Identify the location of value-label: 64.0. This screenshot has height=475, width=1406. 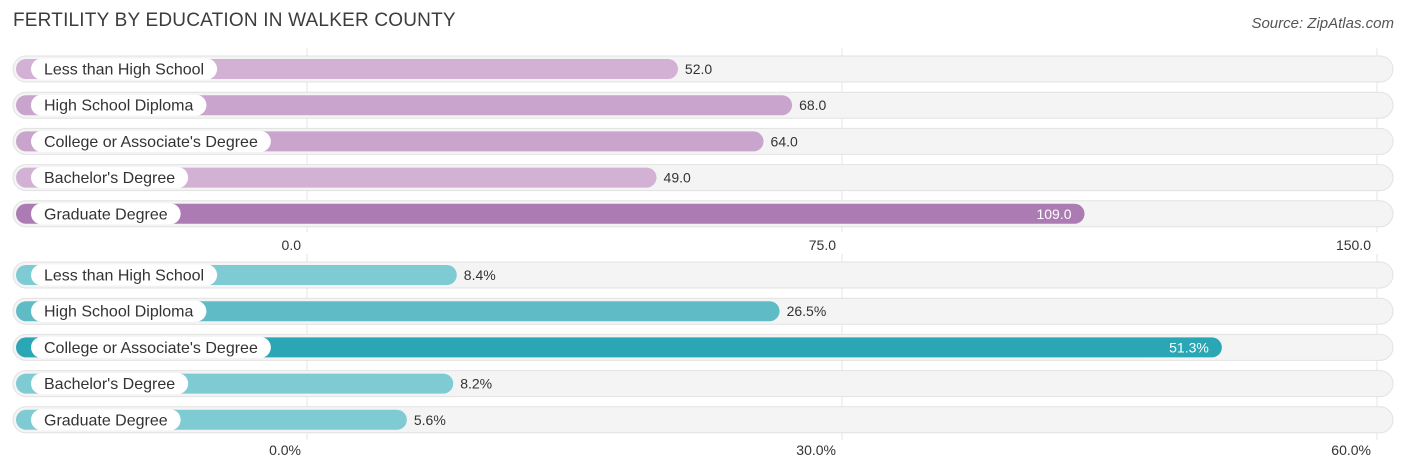
(784, 141).